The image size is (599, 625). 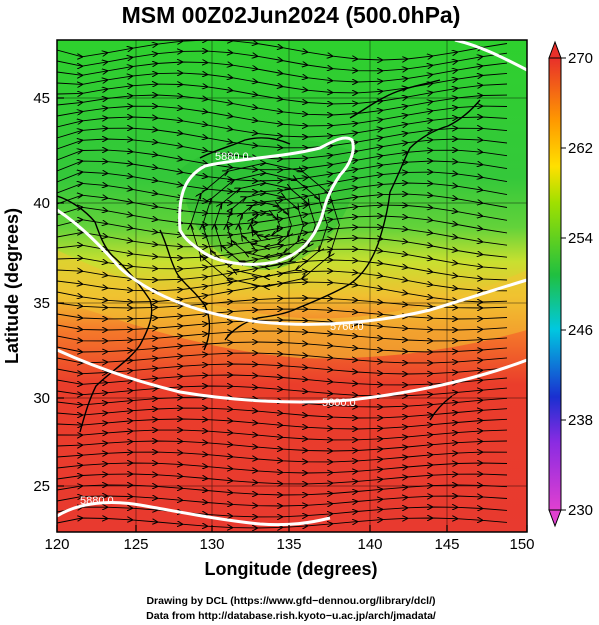 I want to click on colorbar-tick-label: 270, so click(x=580, y=58).